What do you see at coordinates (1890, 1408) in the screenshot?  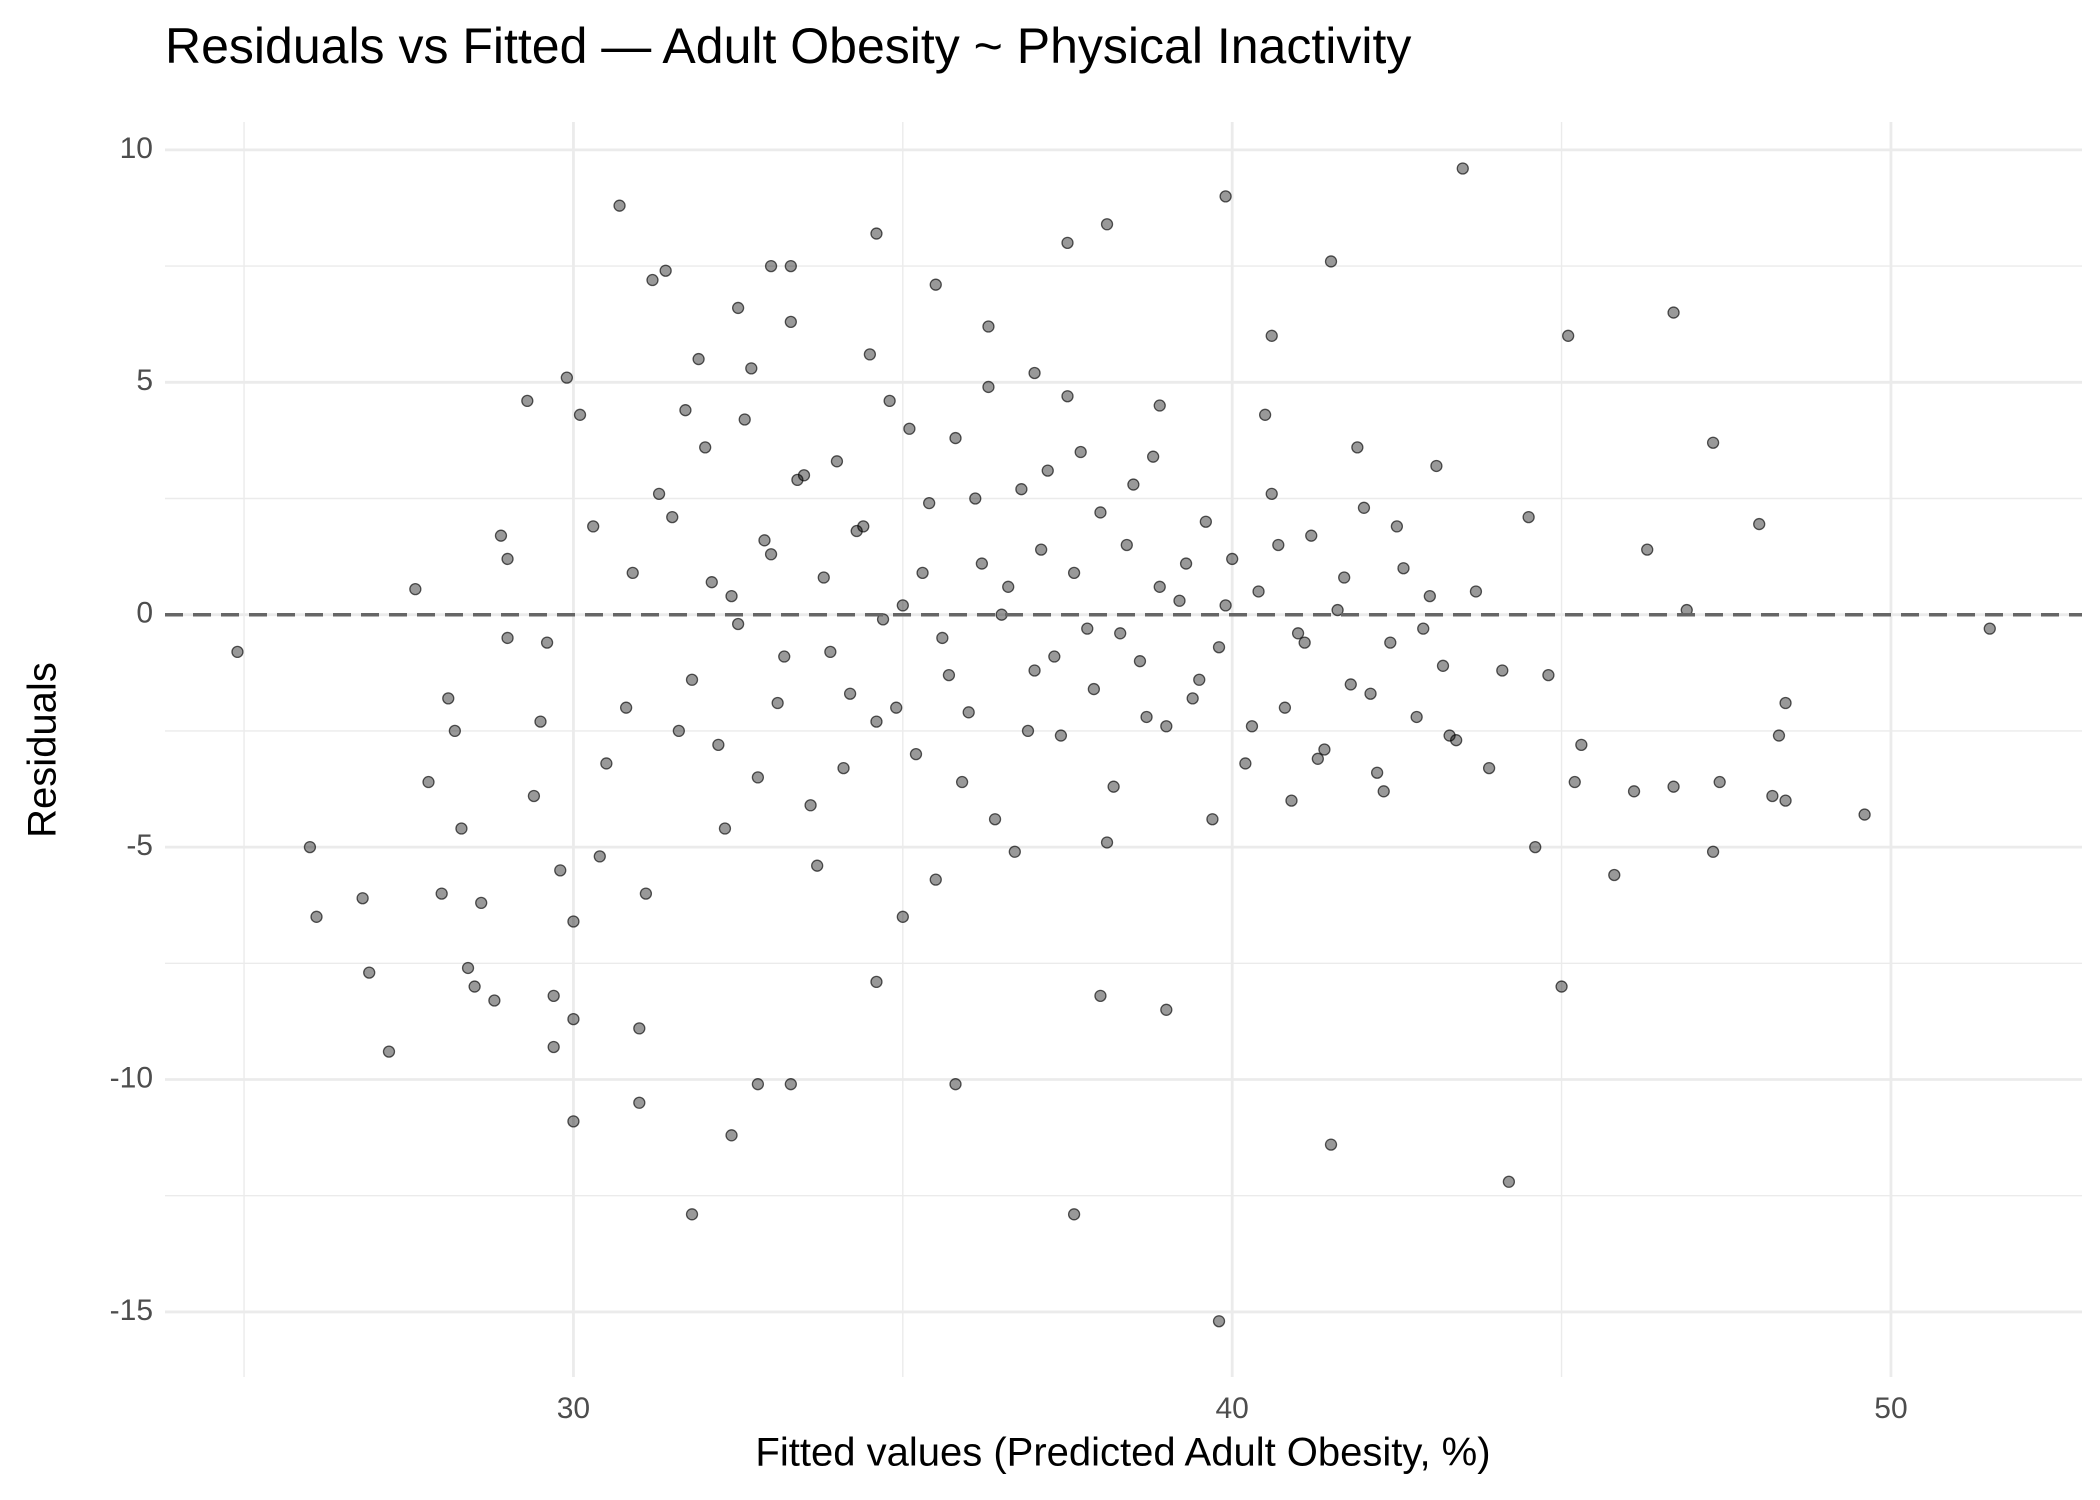 I see `x-tick-label: 50` at bounding box center [1890, 1408].